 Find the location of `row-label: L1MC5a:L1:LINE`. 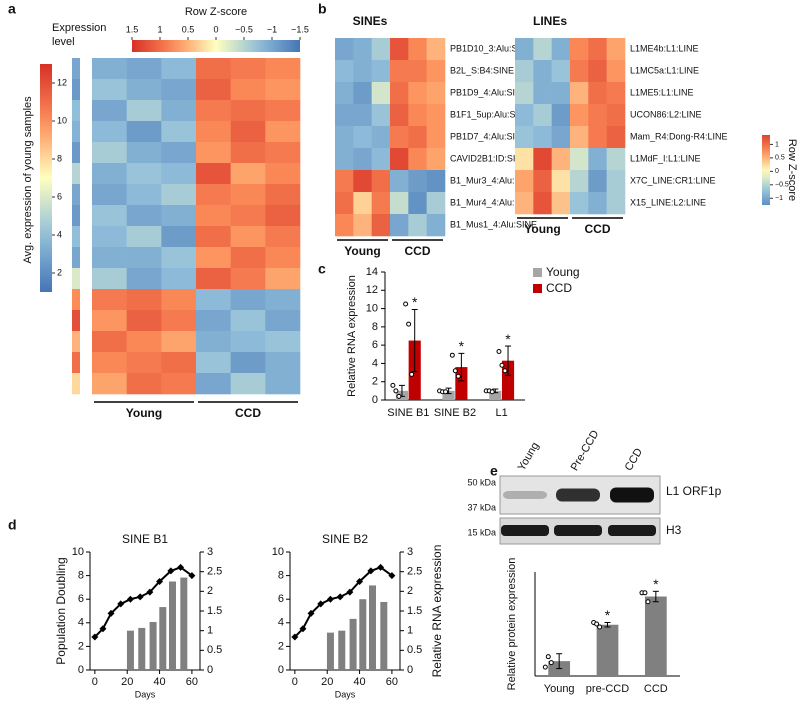

row-label: L1MC5a:L1:LINE is located at coordinates (664, 70).